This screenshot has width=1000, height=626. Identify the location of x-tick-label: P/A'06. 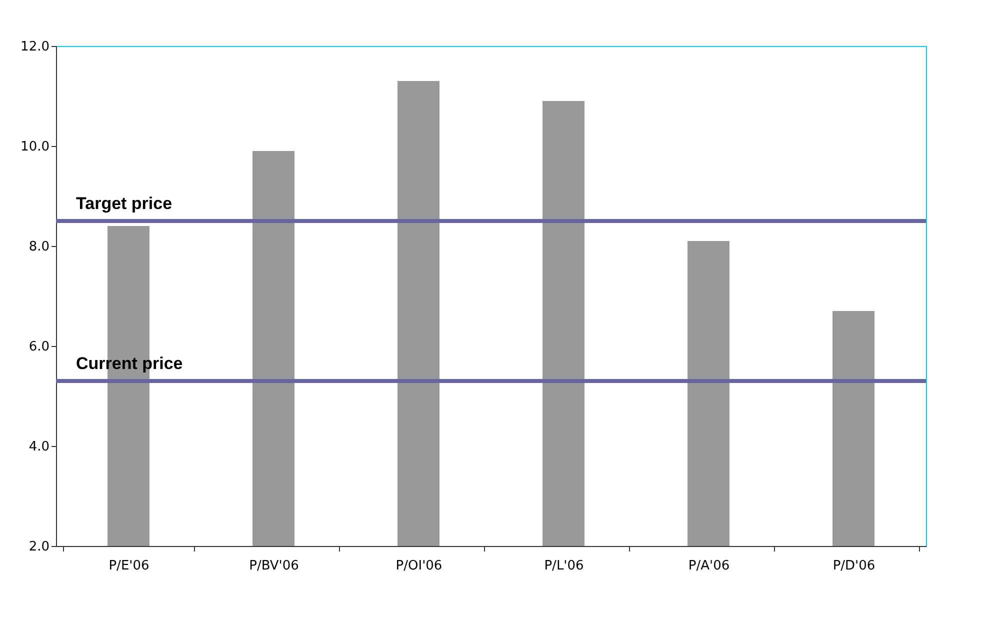
(709, 566).